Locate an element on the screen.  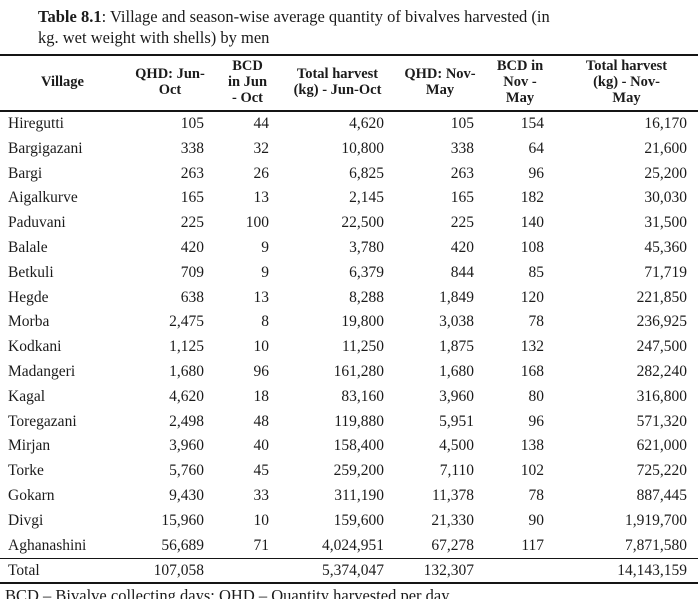
value-cell: 13 is located at coordinates (261, 198).